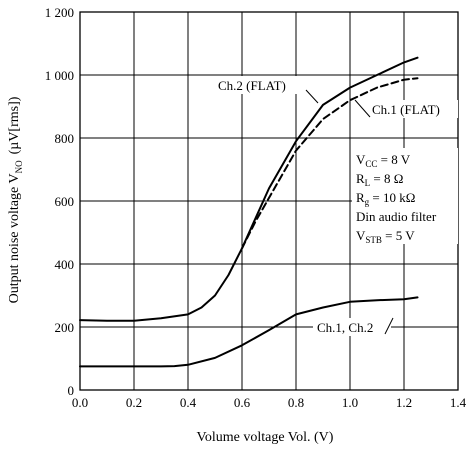 This screenshot has height=453, width=470. What do you see at coordinates (396, 216) in the screenshot?
I see `condition-filter: Din audio filter` at bounding box center [396, 216].